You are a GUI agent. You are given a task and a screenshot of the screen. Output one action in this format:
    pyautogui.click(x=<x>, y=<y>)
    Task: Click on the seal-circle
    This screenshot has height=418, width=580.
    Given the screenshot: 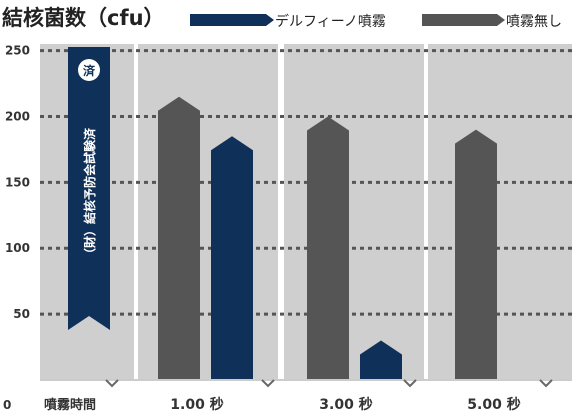 What is the action you would take?
    pyautogui.click(x=89, y=70)
    